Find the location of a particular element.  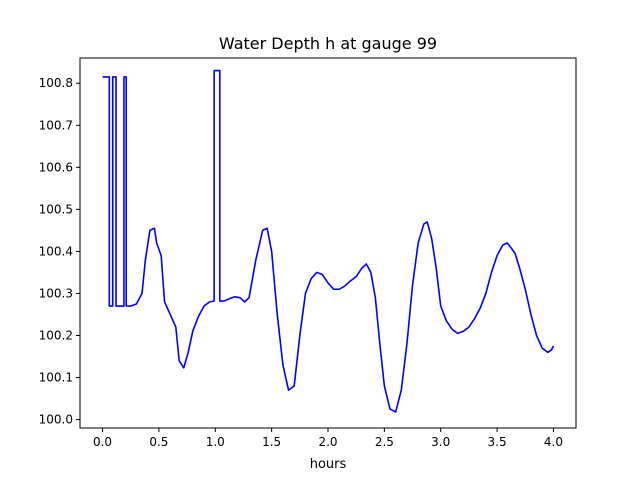

x-tick-label: 2.5 is located at coordinates (384, 442).